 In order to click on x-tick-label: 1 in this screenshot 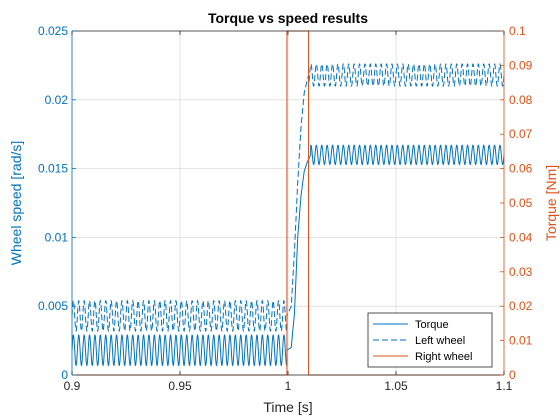, I will do `click(288, 386)`.